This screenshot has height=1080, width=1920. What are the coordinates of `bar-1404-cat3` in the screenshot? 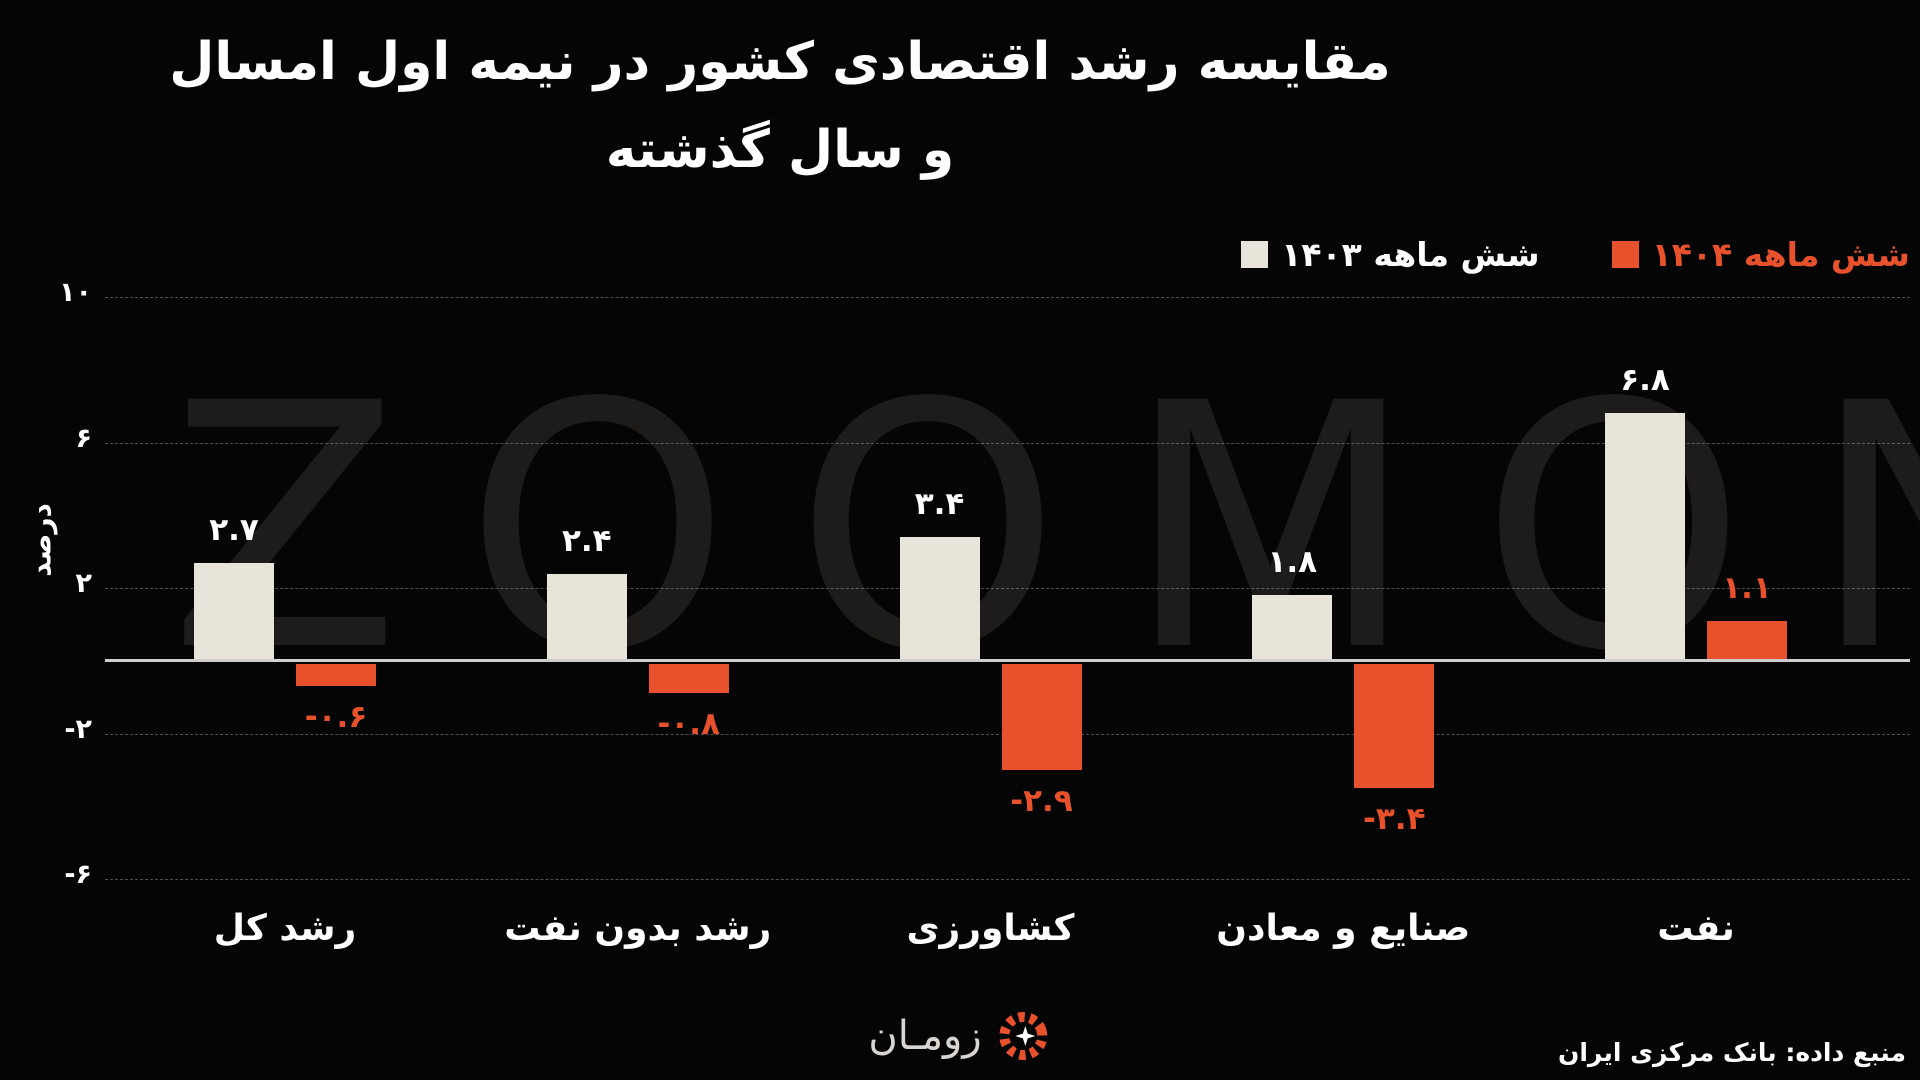 It's located at (1394, 726).